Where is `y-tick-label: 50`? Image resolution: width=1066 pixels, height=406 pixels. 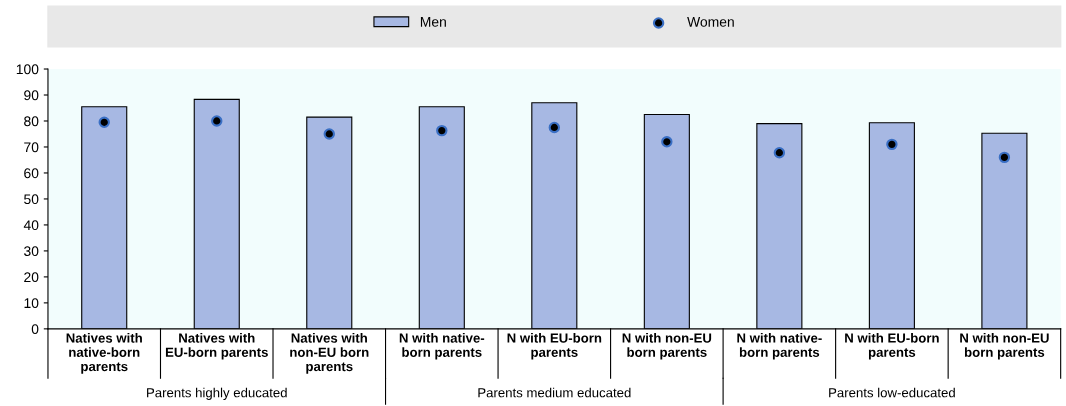 y-tick-label: 50 is located at coordinates (31, 199).